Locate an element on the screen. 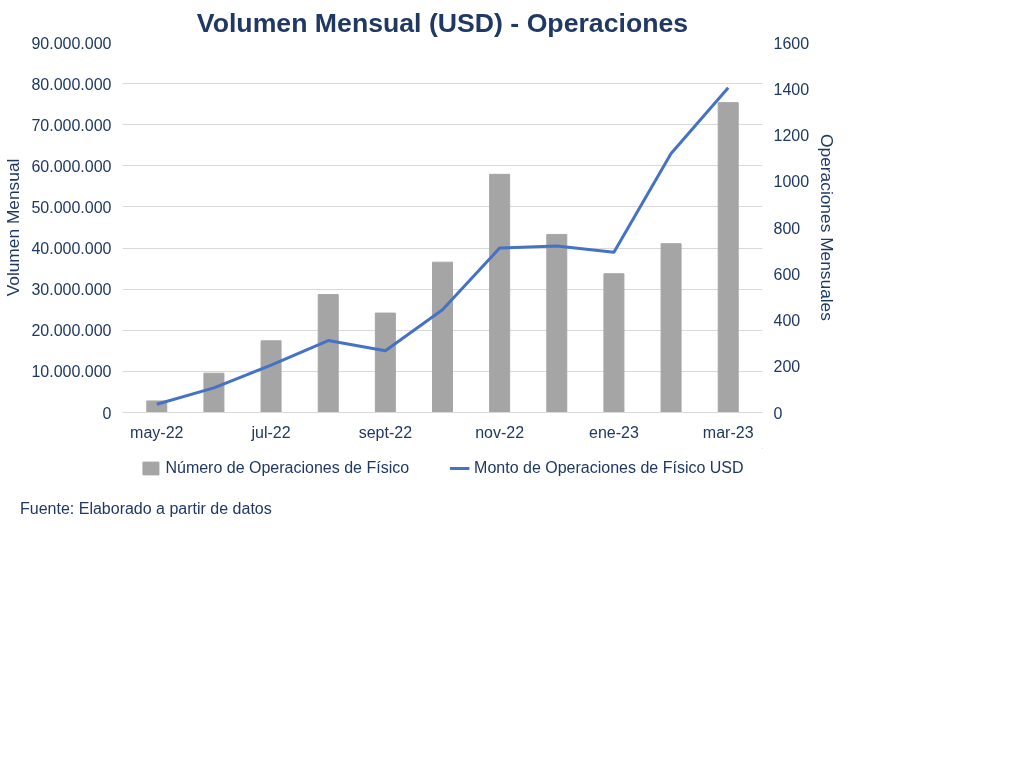 Image resolution: width=1024 pixels, height=778 pixels. x-tick-label: may-22 is located at coordinates (157, 432).